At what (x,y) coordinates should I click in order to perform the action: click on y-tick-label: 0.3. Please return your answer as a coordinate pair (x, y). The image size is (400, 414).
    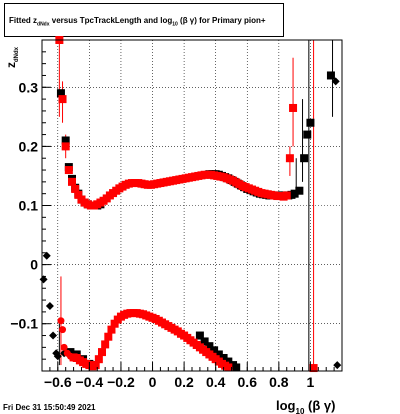
    Looking at the image, I should click on (29, 87).